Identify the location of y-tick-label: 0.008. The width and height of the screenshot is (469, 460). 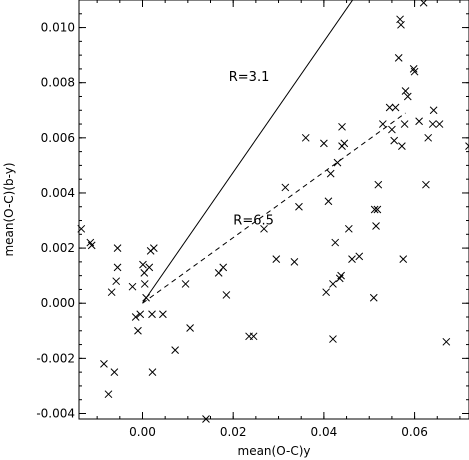
(58, 83).